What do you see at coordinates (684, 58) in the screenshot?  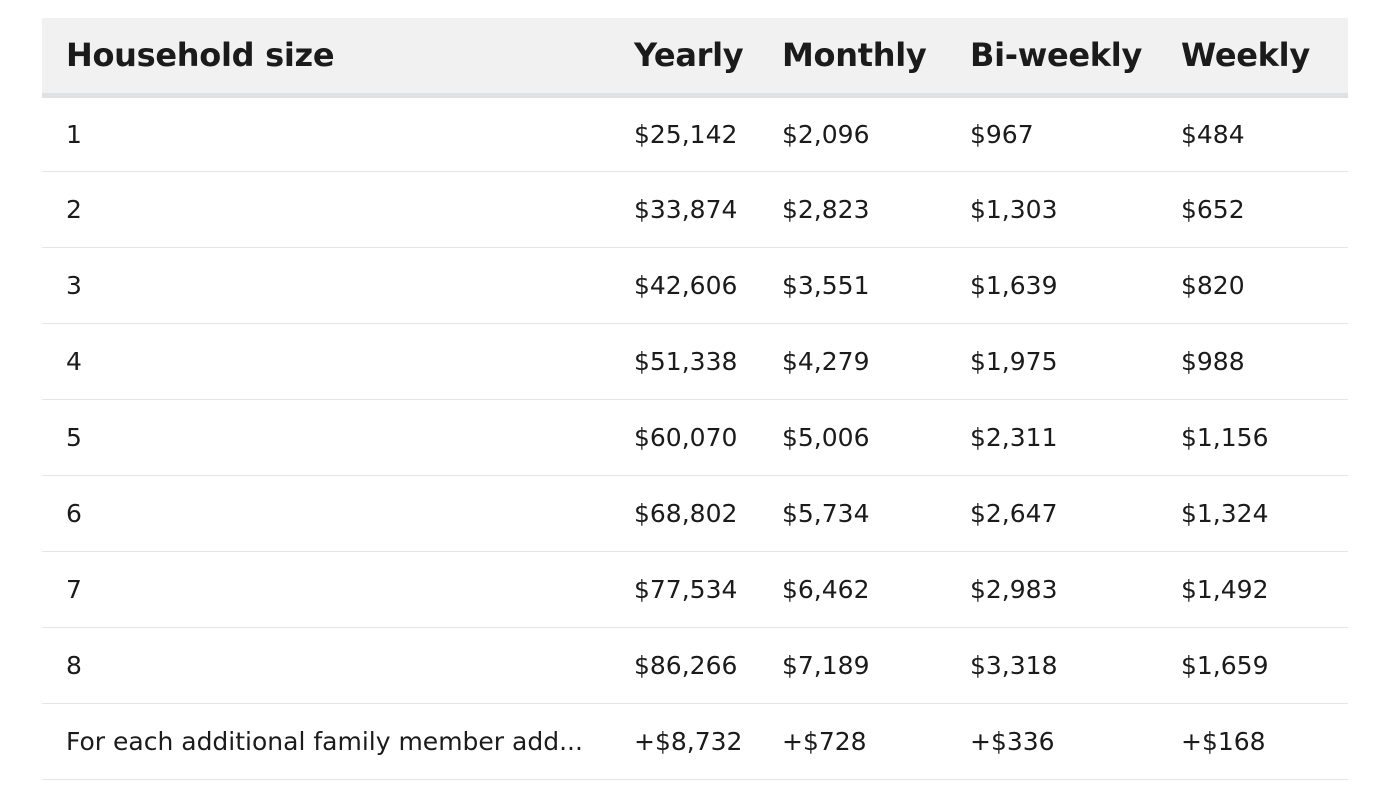 I see `header-yearly: Yearly` at bounding box center [684, 58].